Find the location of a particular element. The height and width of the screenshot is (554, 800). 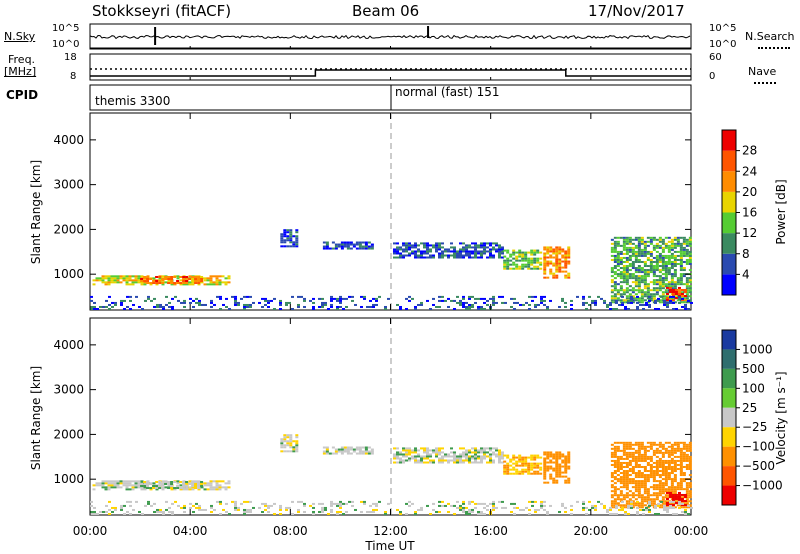

power-colorbar-swatch is located at coordinates (729, 243).